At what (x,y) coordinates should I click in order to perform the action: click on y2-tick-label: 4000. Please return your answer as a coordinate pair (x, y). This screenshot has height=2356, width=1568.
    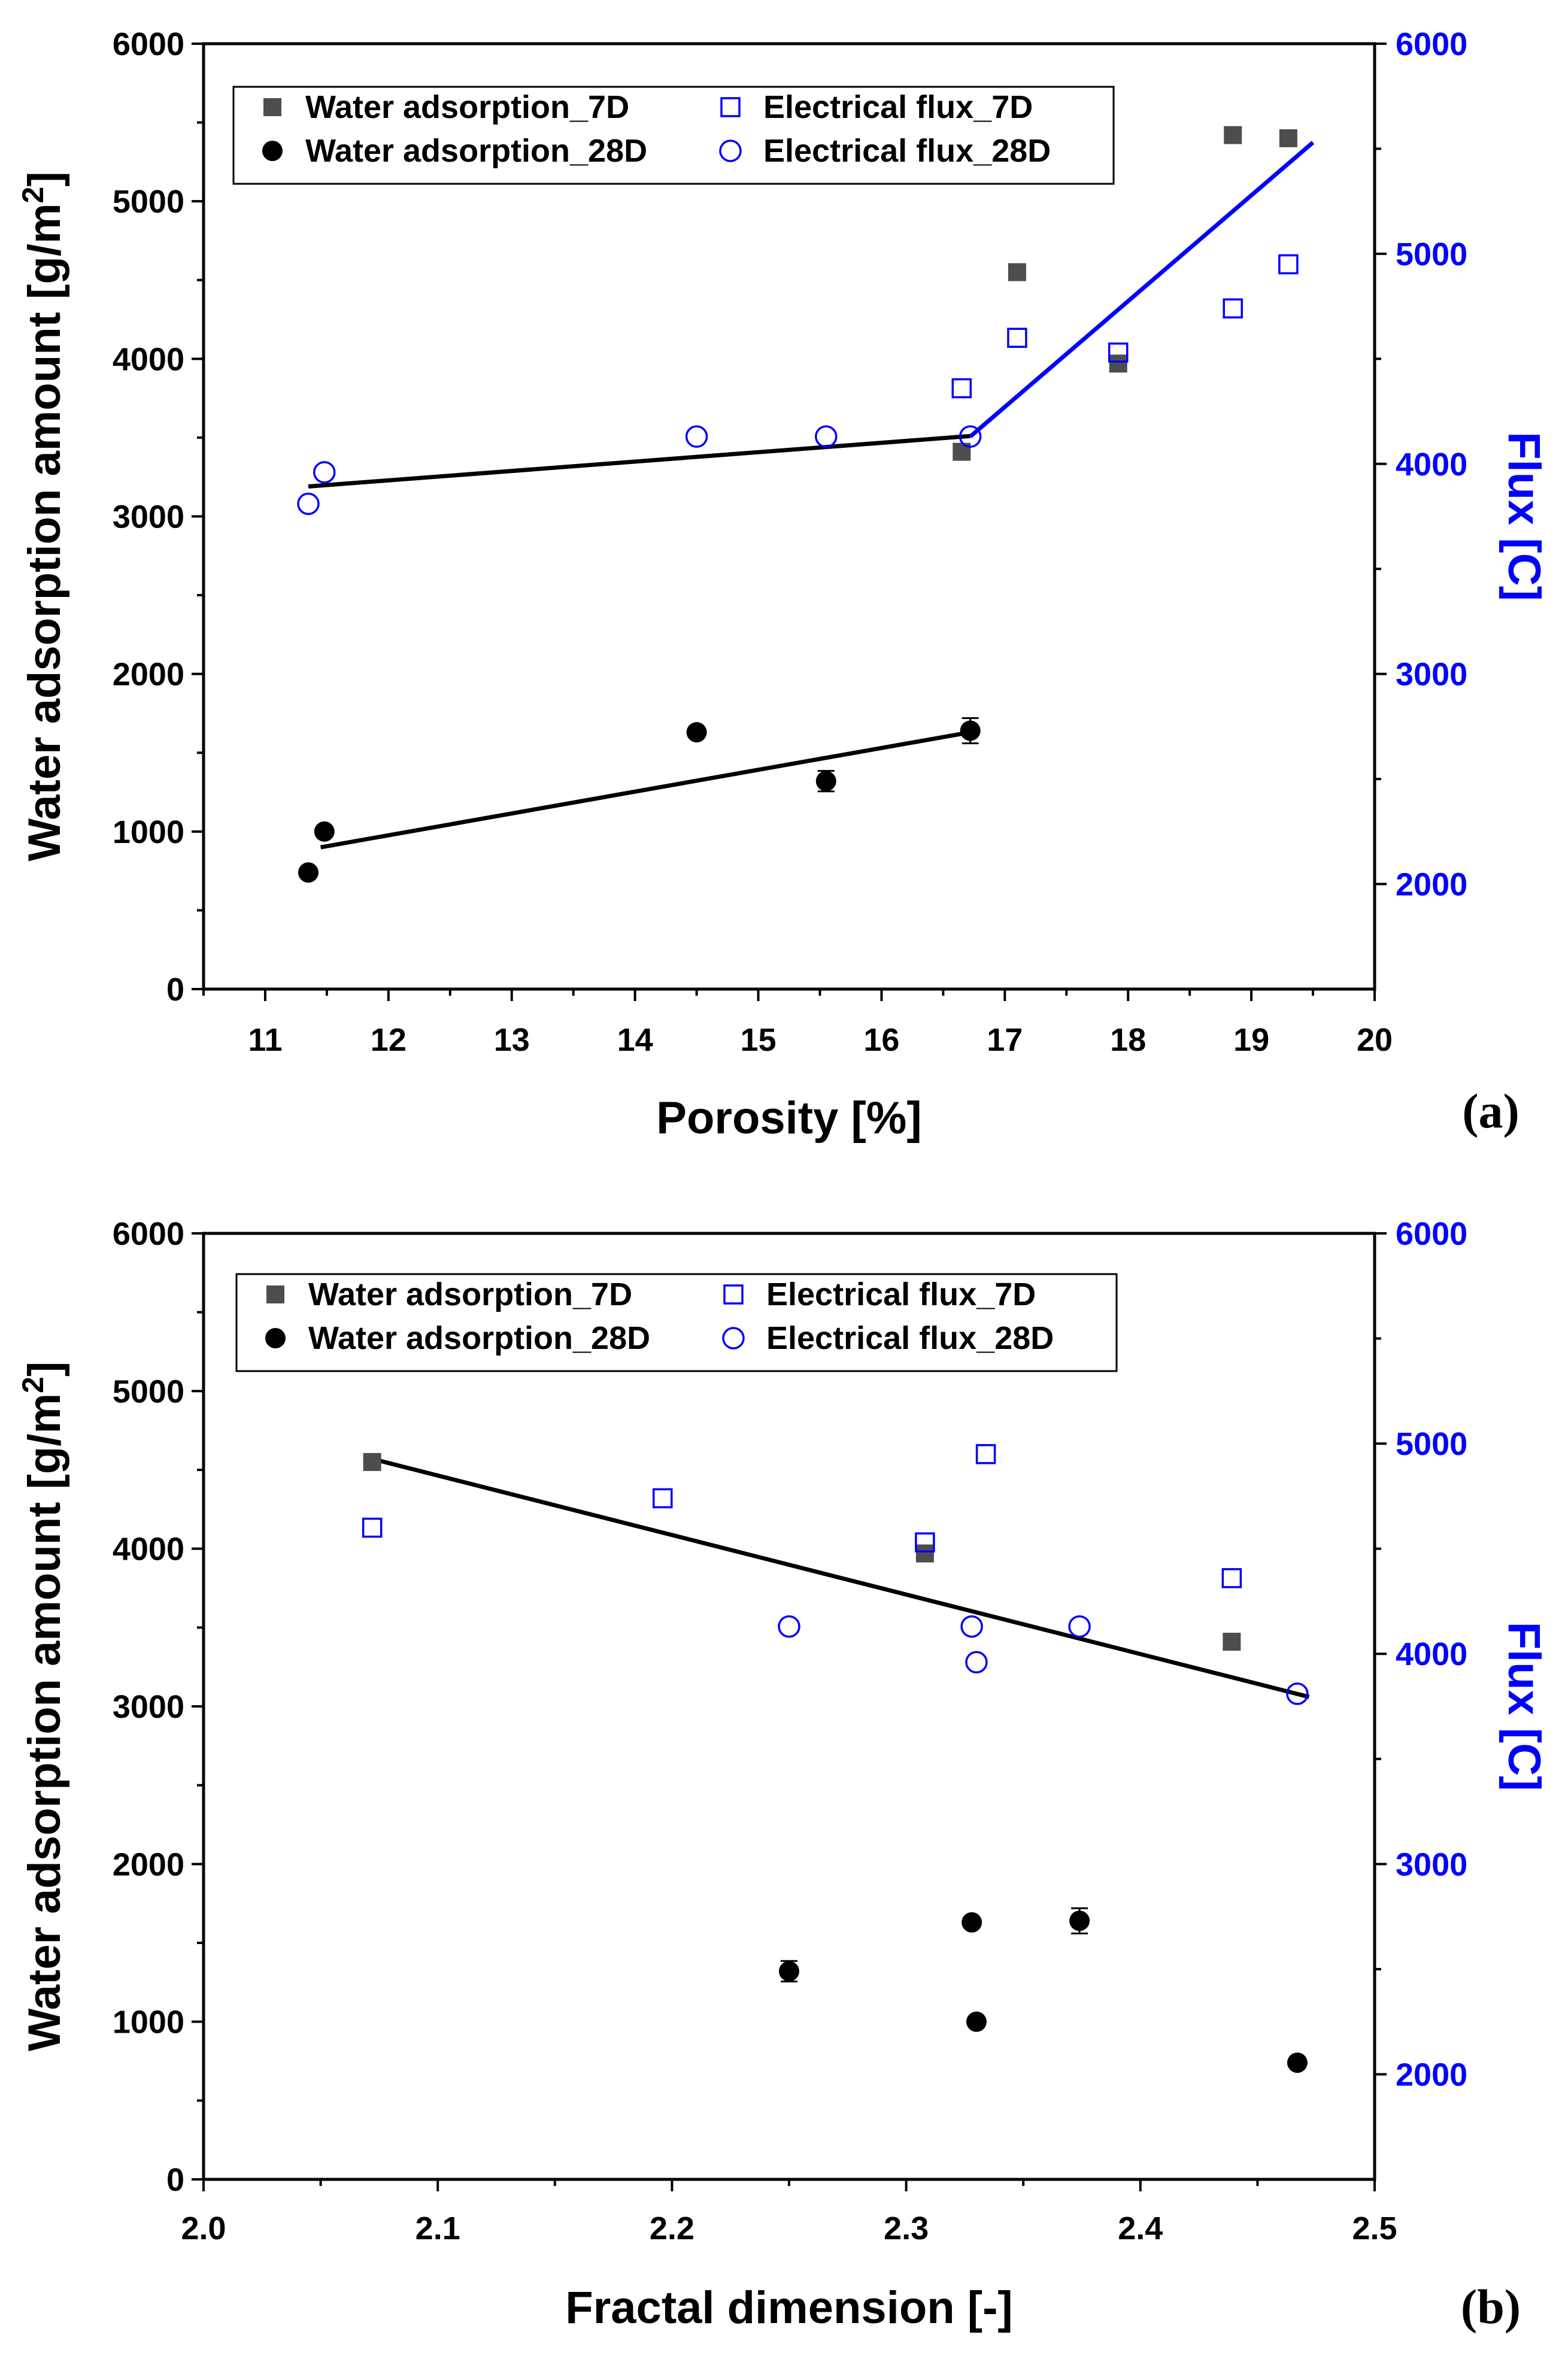
    Looking at the image, I should click on (1431, 1654).